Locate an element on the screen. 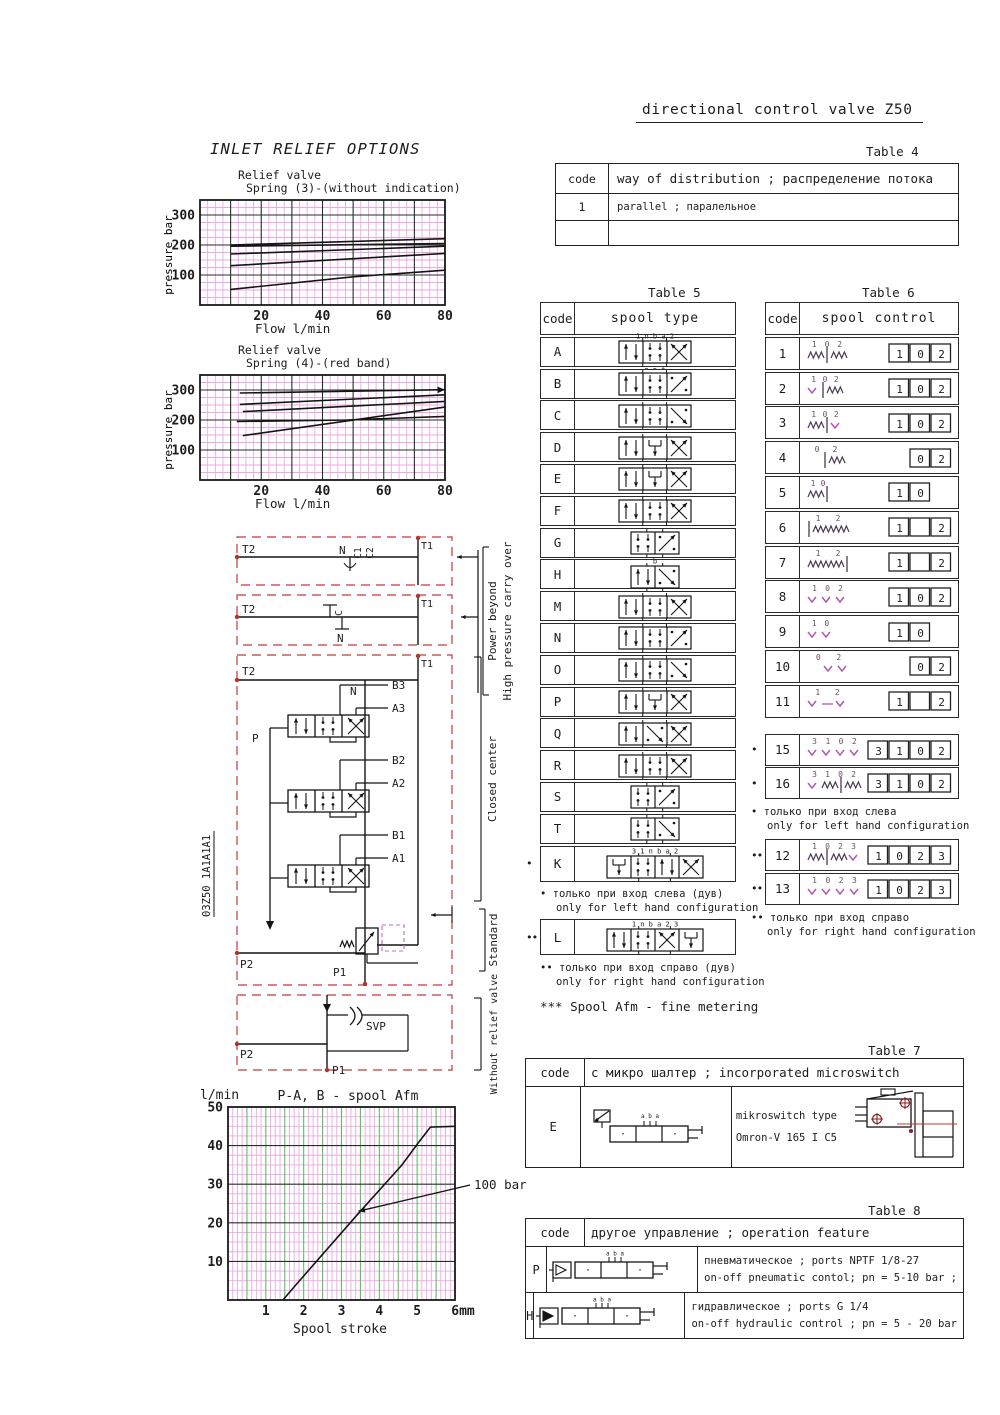 The width and height of the screenshot is (1000, 1415). spool-code: H is located at coordinates (558, 574).